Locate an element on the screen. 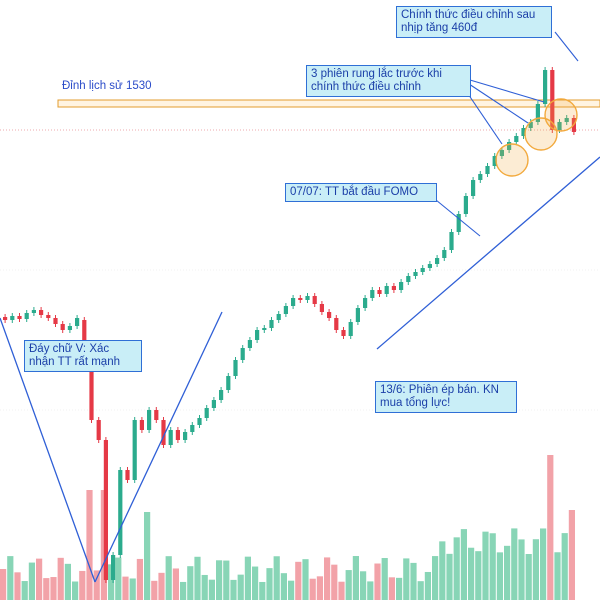 This screenshot has width=600, height=600. ath-label: Đỉnh lịch sử 1530 is located at coordinates (107, 86).